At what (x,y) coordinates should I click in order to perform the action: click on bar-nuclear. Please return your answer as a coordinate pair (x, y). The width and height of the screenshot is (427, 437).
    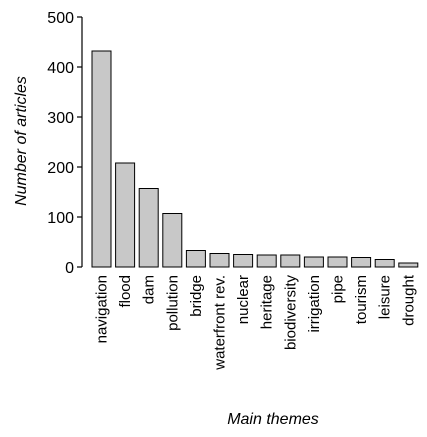
    Looking at the image, I should click on (243, 261).